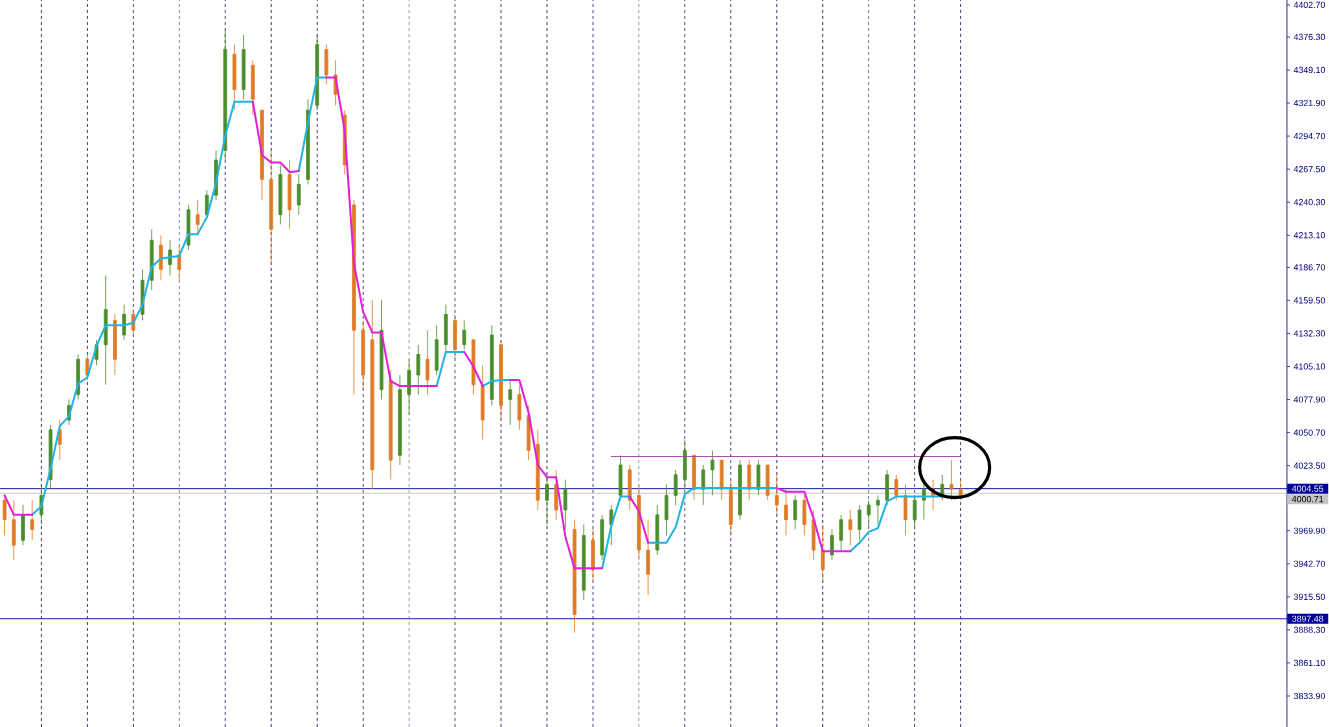  I want to click on y-tick-label: 4186.70, so click(1309, 267).